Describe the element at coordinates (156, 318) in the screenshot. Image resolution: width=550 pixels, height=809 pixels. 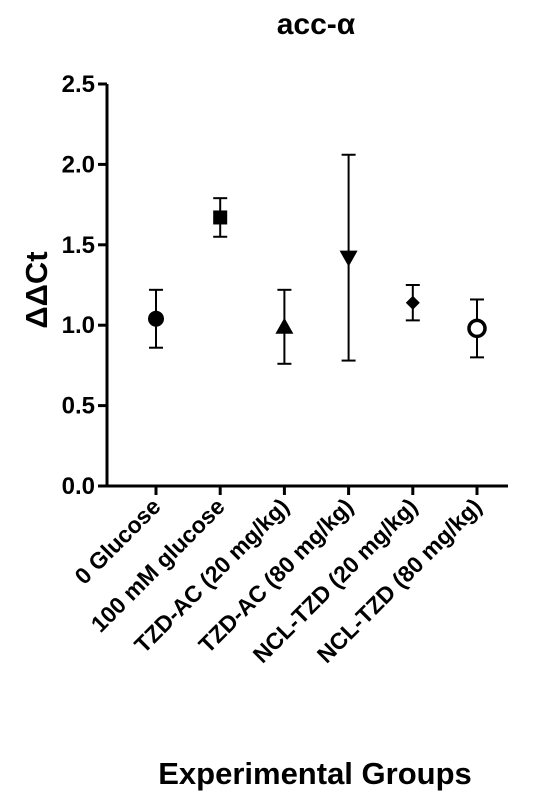
I see `data-point-circle` at that location.